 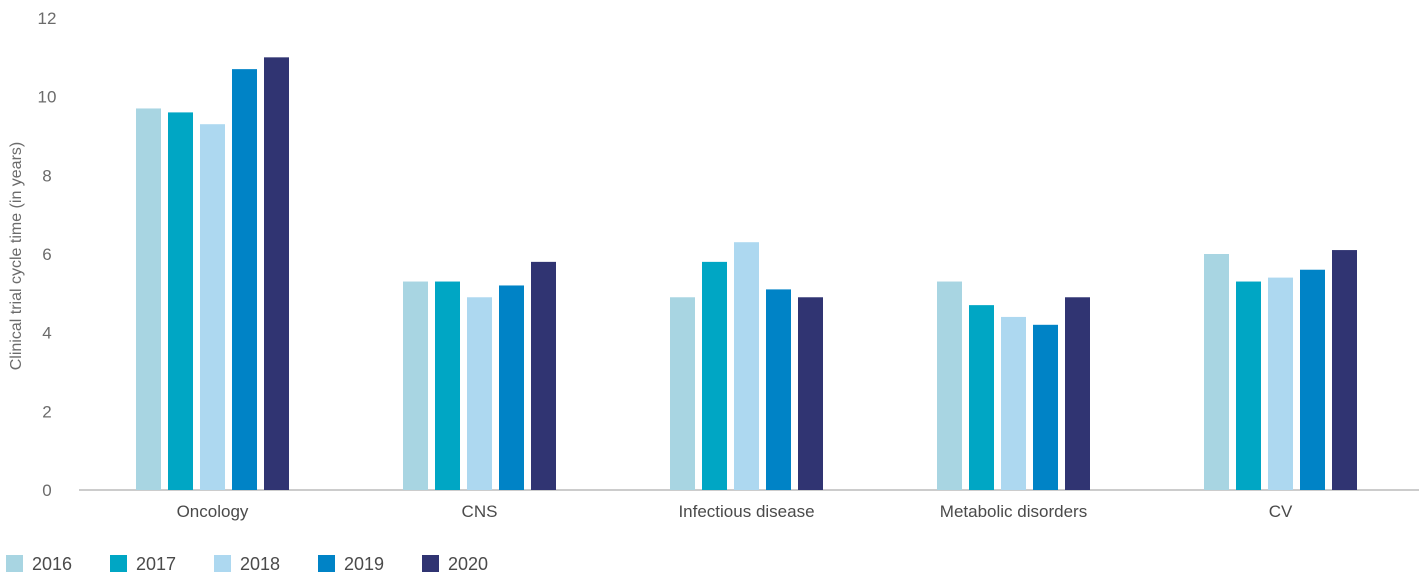 I want to click on bar-2019-cns, so click(x=511, y=387).